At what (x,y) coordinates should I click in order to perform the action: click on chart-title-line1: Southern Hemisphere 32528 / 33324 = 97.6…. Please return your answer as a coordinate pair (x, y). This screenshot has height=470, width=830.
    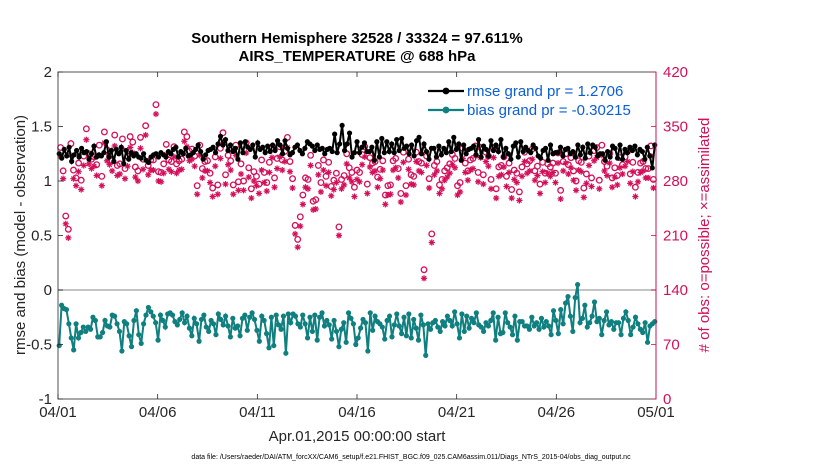
    Looking at the image, I should click on (356, 38).